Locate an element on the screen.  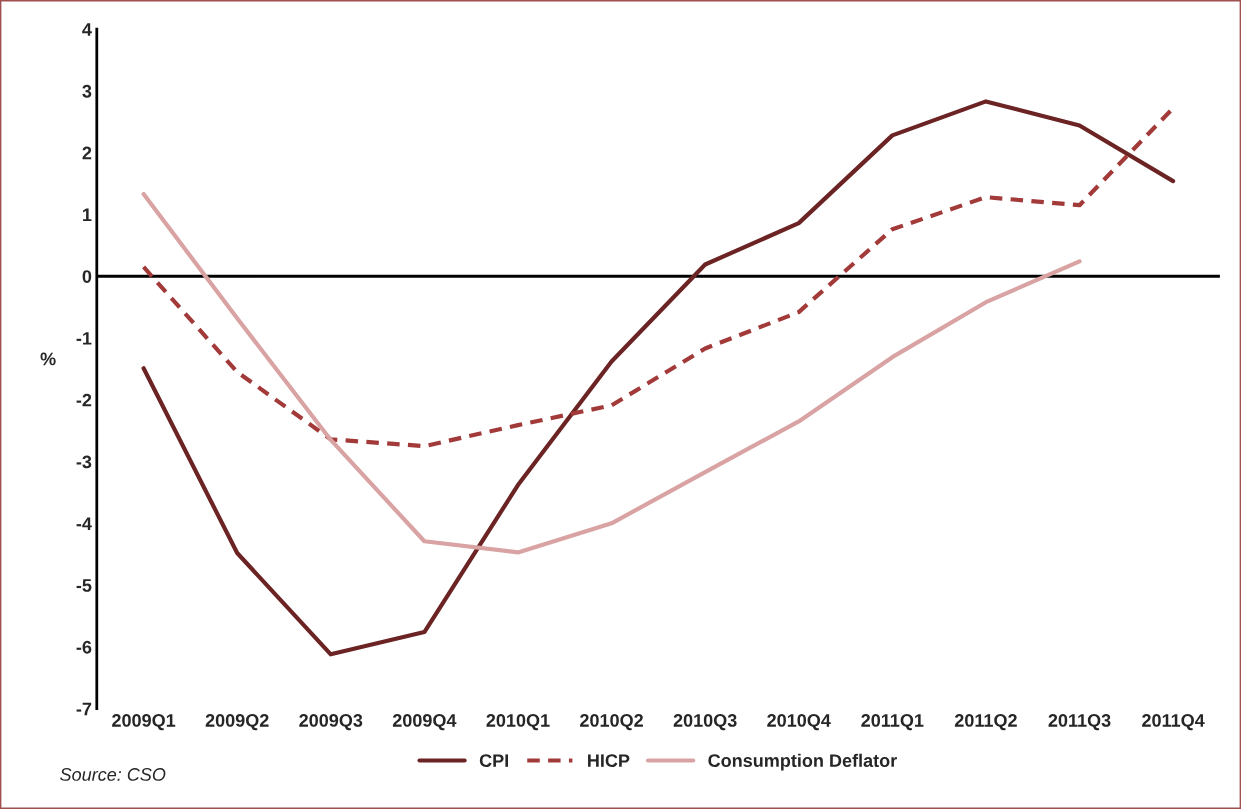
x-tick-label: 2009Q3 is located at coordinates (331, 722).